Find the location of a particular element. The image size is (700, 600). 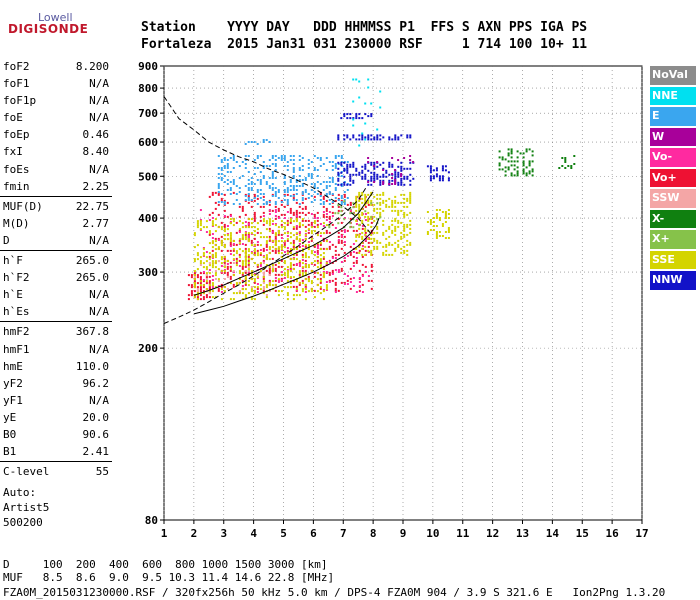

param-name: fmin is located at coordinates (16, 186).